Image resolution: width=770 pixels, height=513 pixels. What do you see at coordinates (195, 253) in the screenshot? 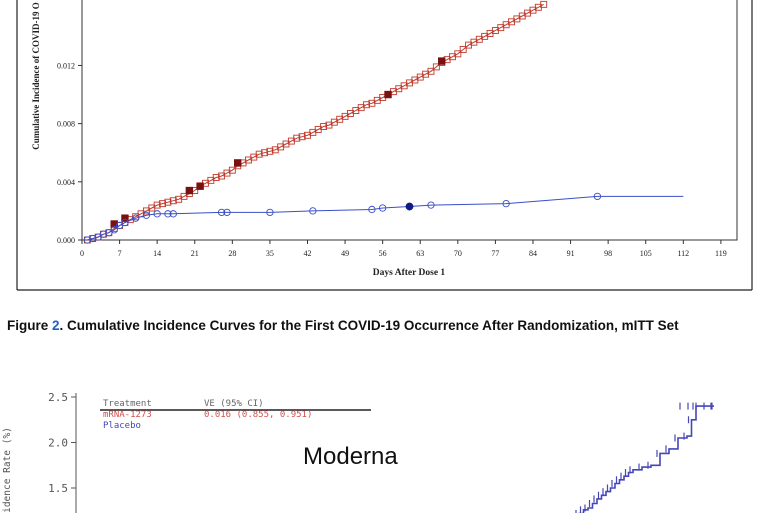
I see `x-tick-label: 21` at bounding box center [195, 253].